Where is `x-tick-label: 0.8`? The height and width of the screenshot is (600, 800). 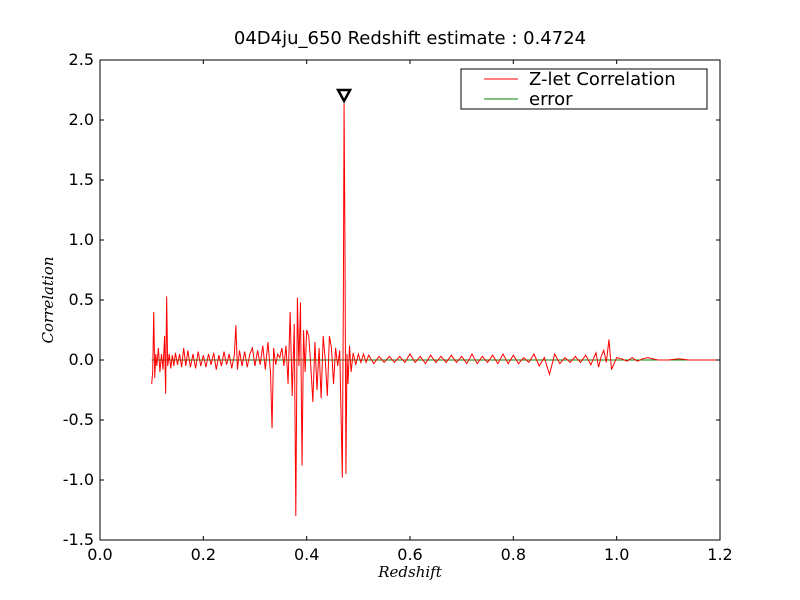 x-tick-label: 0.8 is located at coordinates (513, 554).